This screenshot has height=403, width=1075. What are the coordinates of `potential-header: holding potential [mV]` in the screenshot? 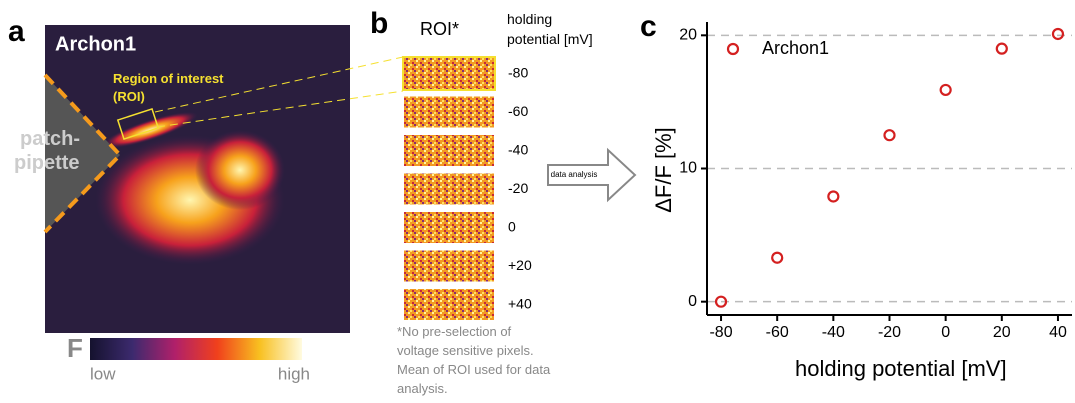 It's located at (550, 29).